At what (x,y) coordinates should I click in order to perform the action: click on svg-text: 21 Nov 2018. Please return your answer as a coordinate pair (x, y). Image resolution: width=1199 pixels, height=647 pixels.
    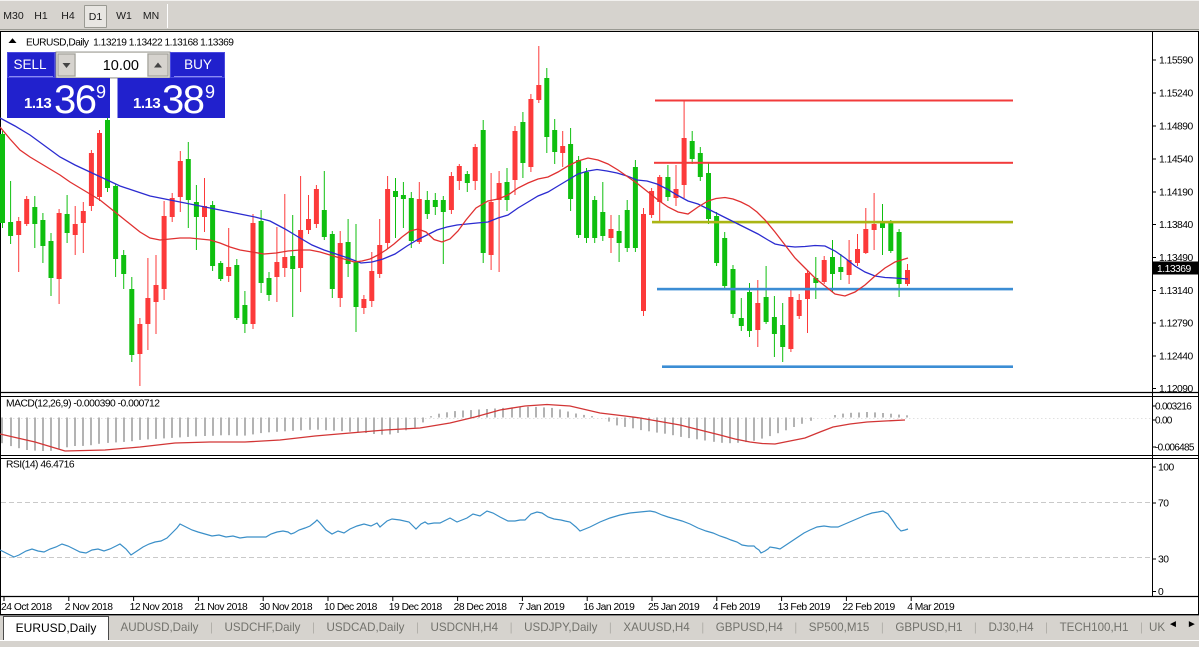
    Looking at the image, I should click on (221, 607).